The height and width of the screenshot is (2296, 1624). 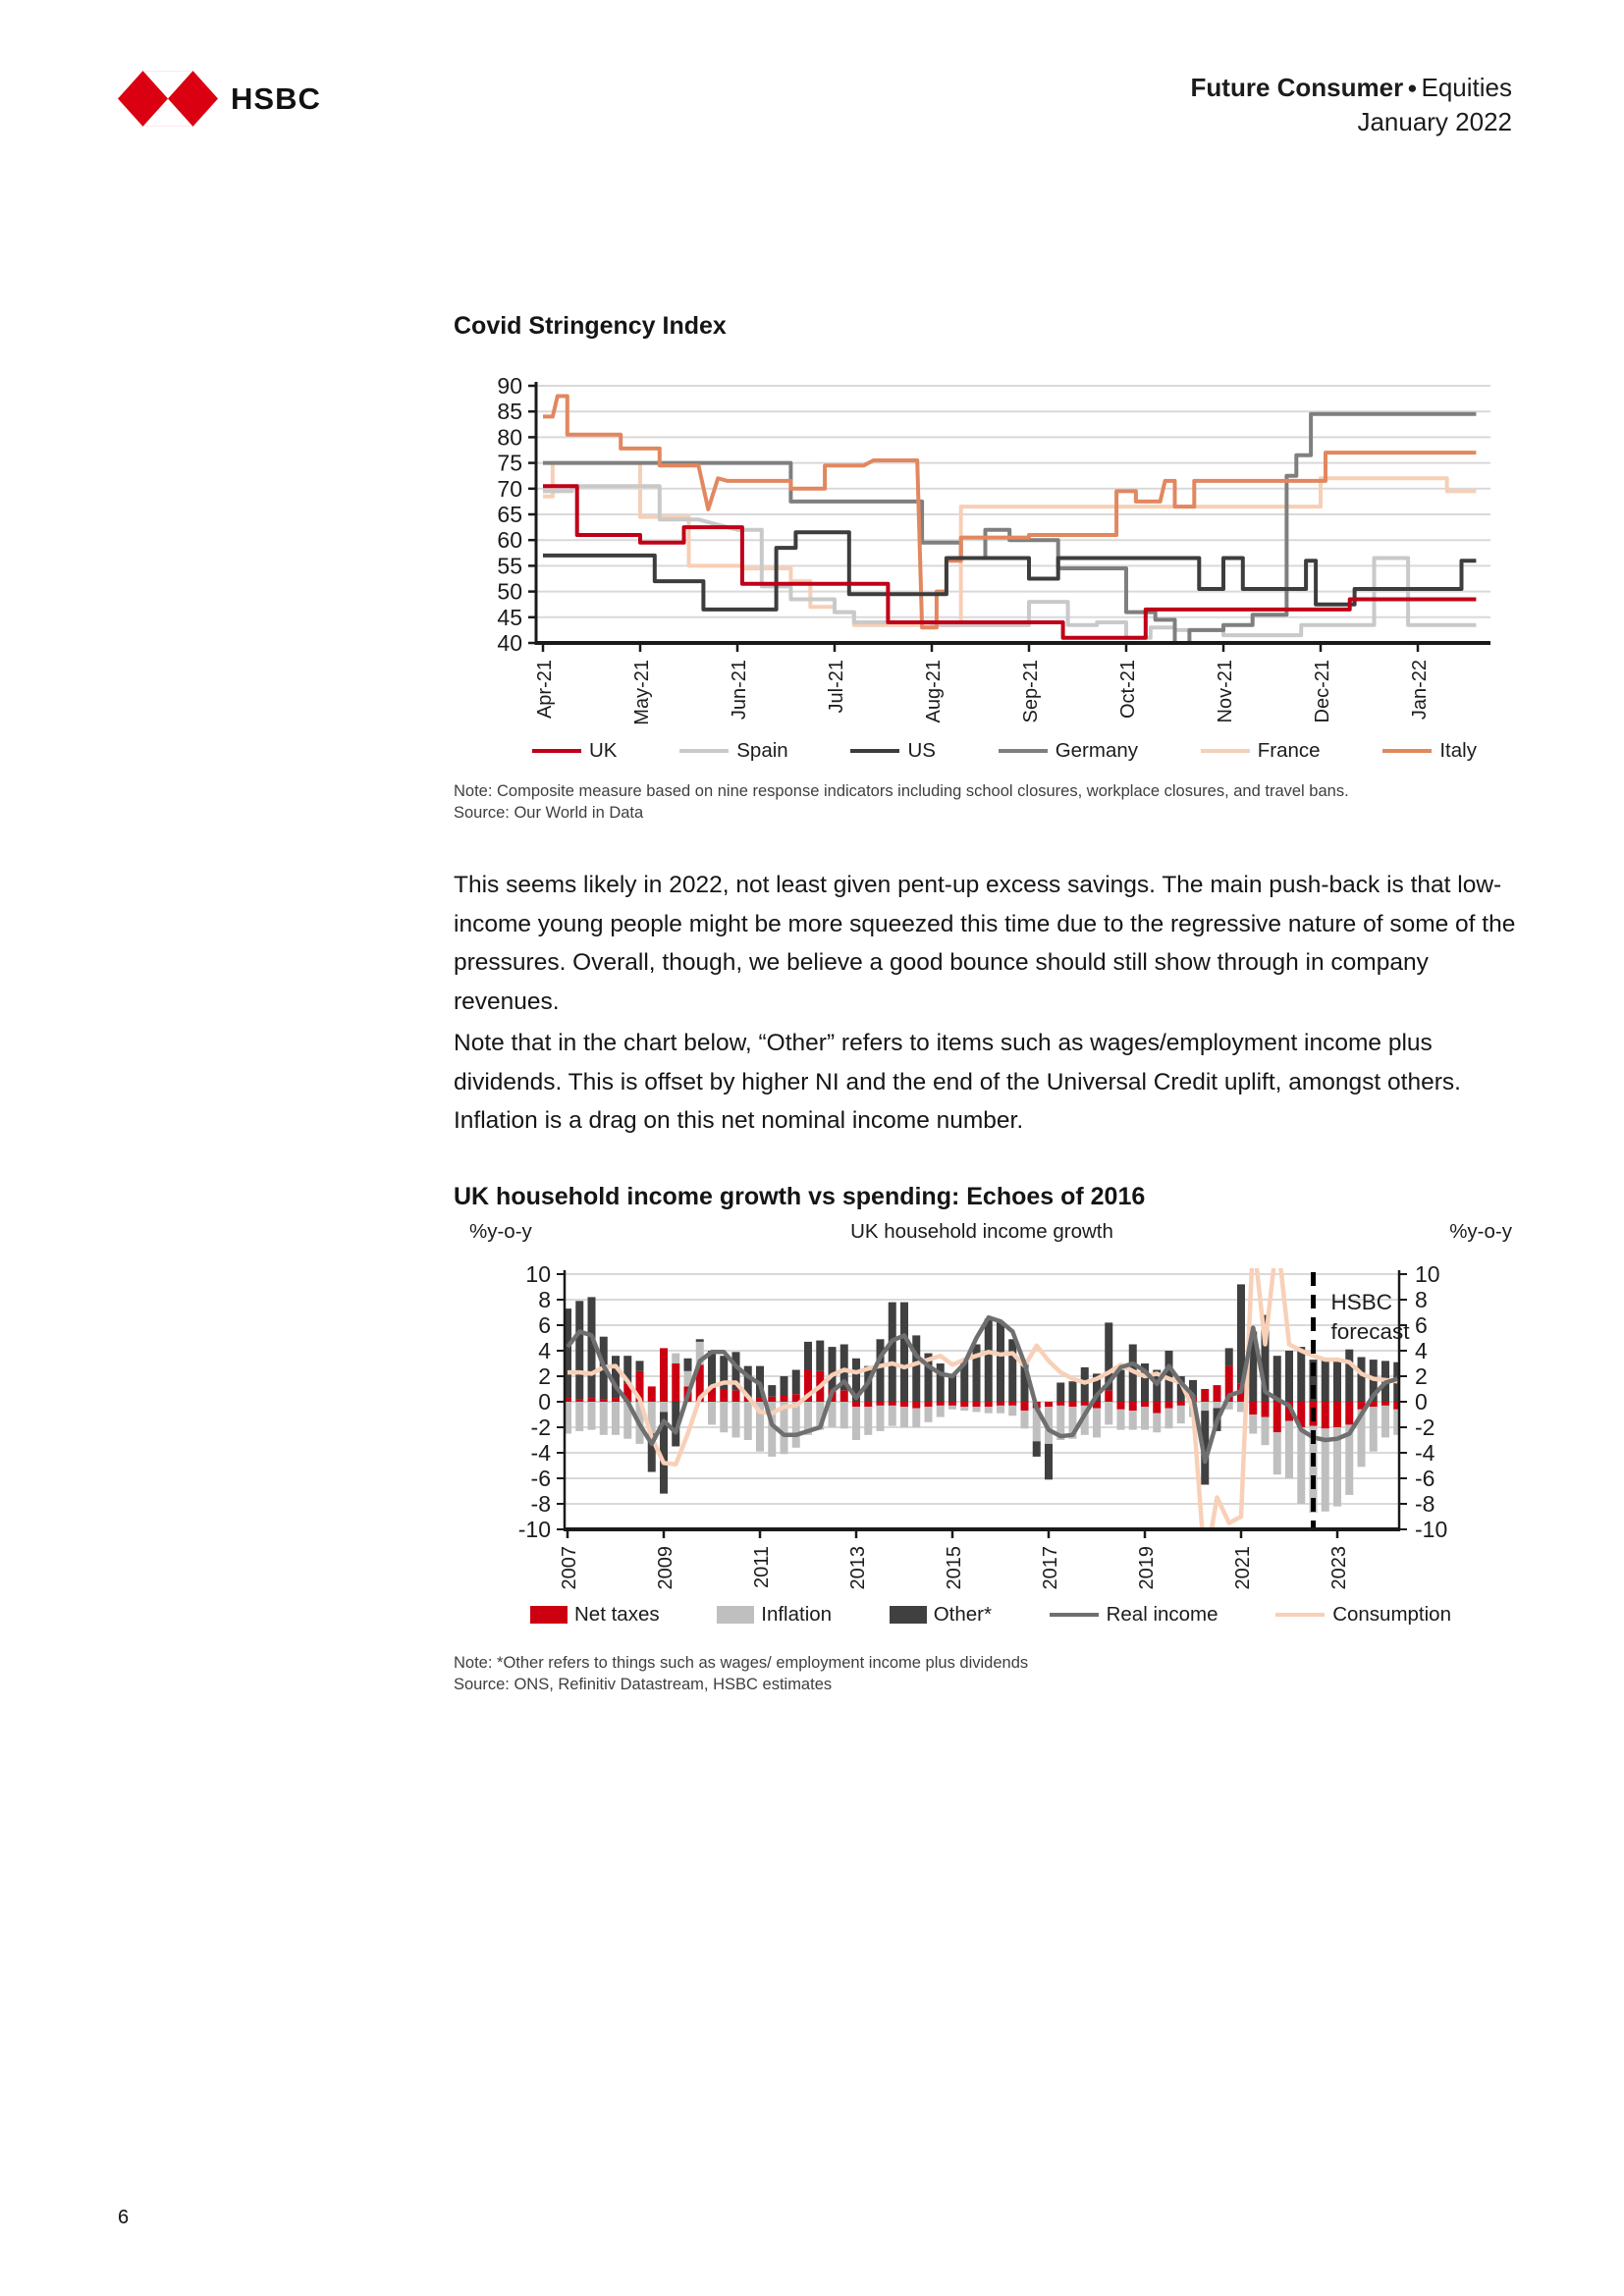 What do you see at coordinates (934, 691) in the screenshot?
I see `svg-text: Aug-21` at bounding box center [934, 691].